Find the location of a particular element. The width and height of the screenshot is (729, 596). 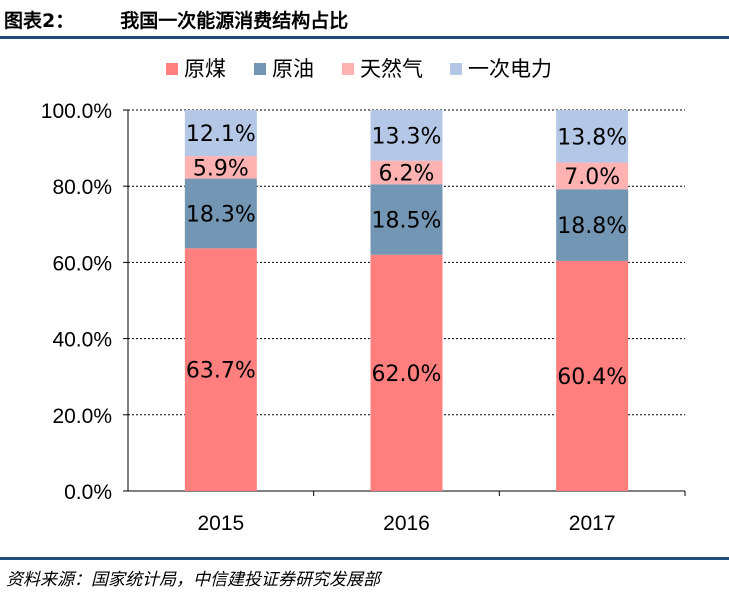

data-label: 18.8% is located at coordinates (592, 226).